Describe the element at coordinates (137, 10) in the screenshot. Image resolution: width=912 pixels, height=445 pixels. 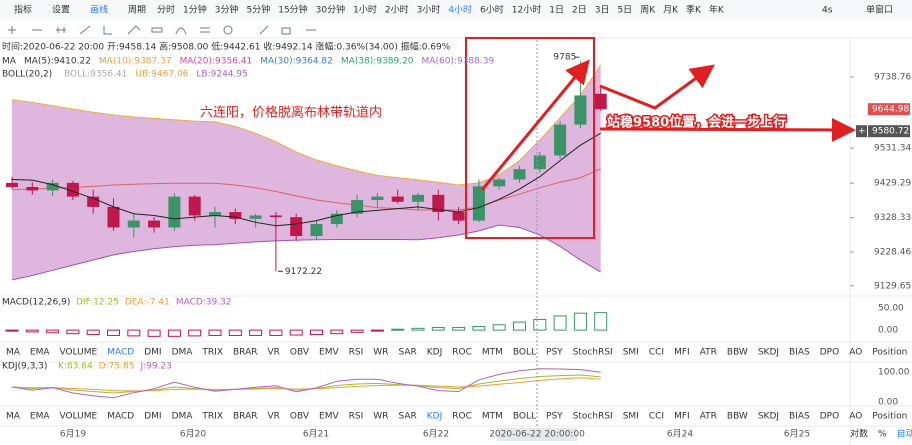
I see `period-label: 周期` at that location.